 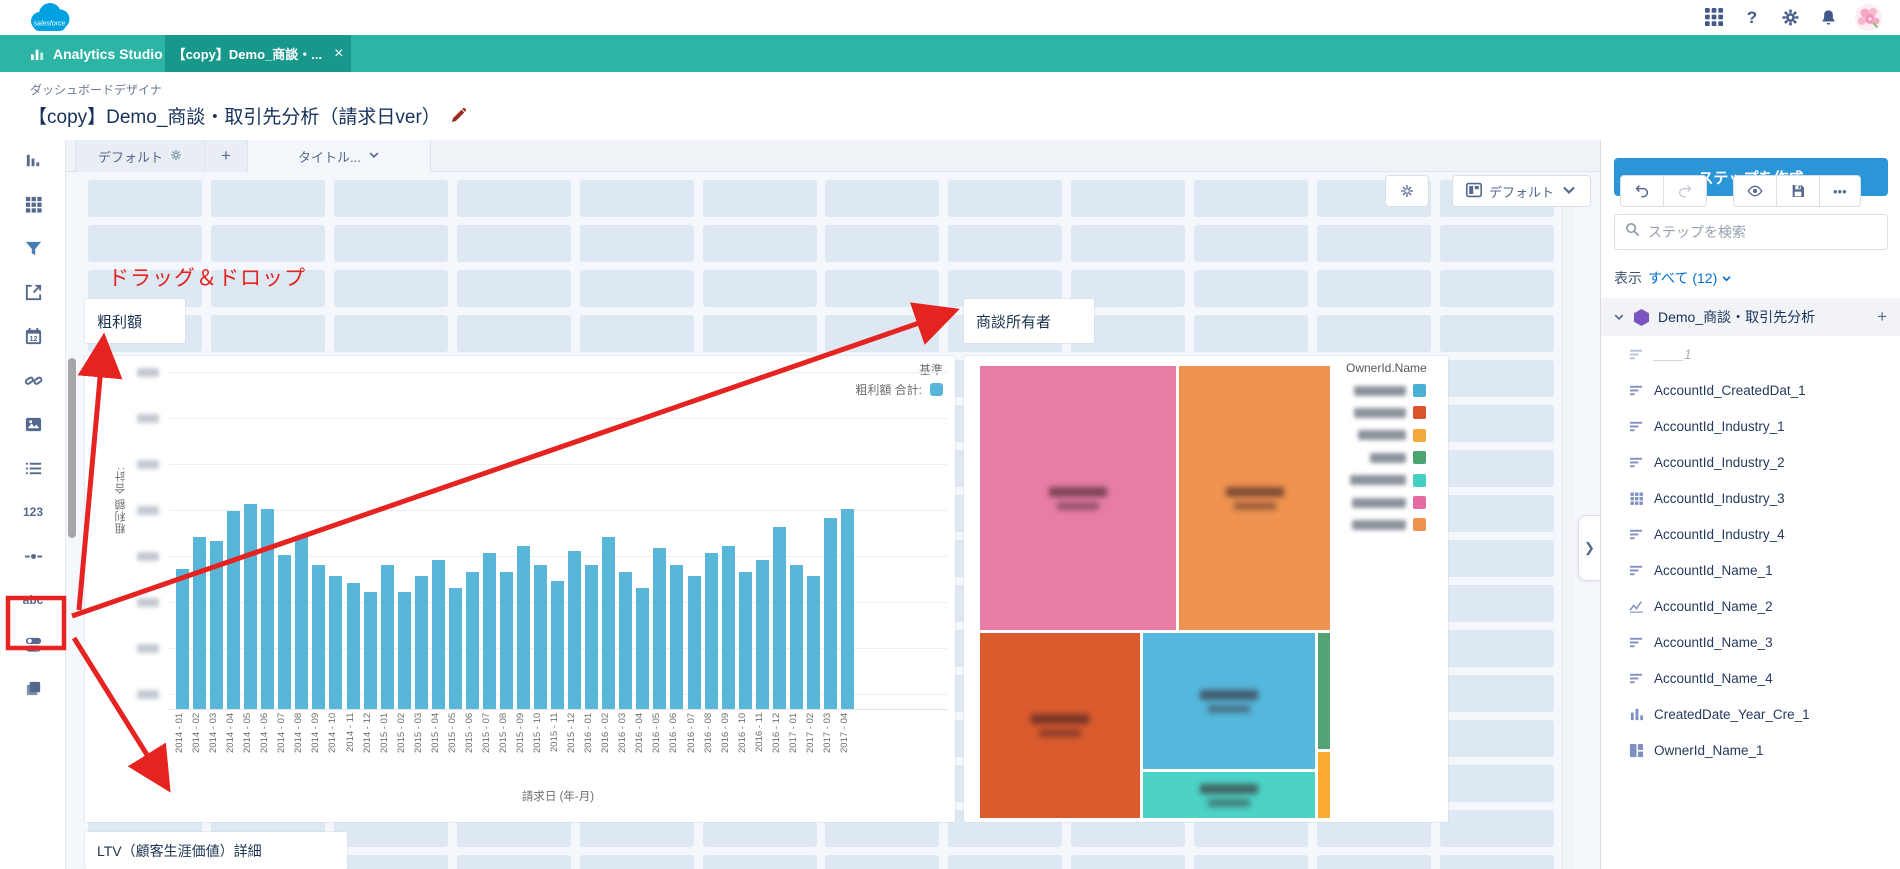 I want to click on preview-eye-button, so click(x=1755, y=191).